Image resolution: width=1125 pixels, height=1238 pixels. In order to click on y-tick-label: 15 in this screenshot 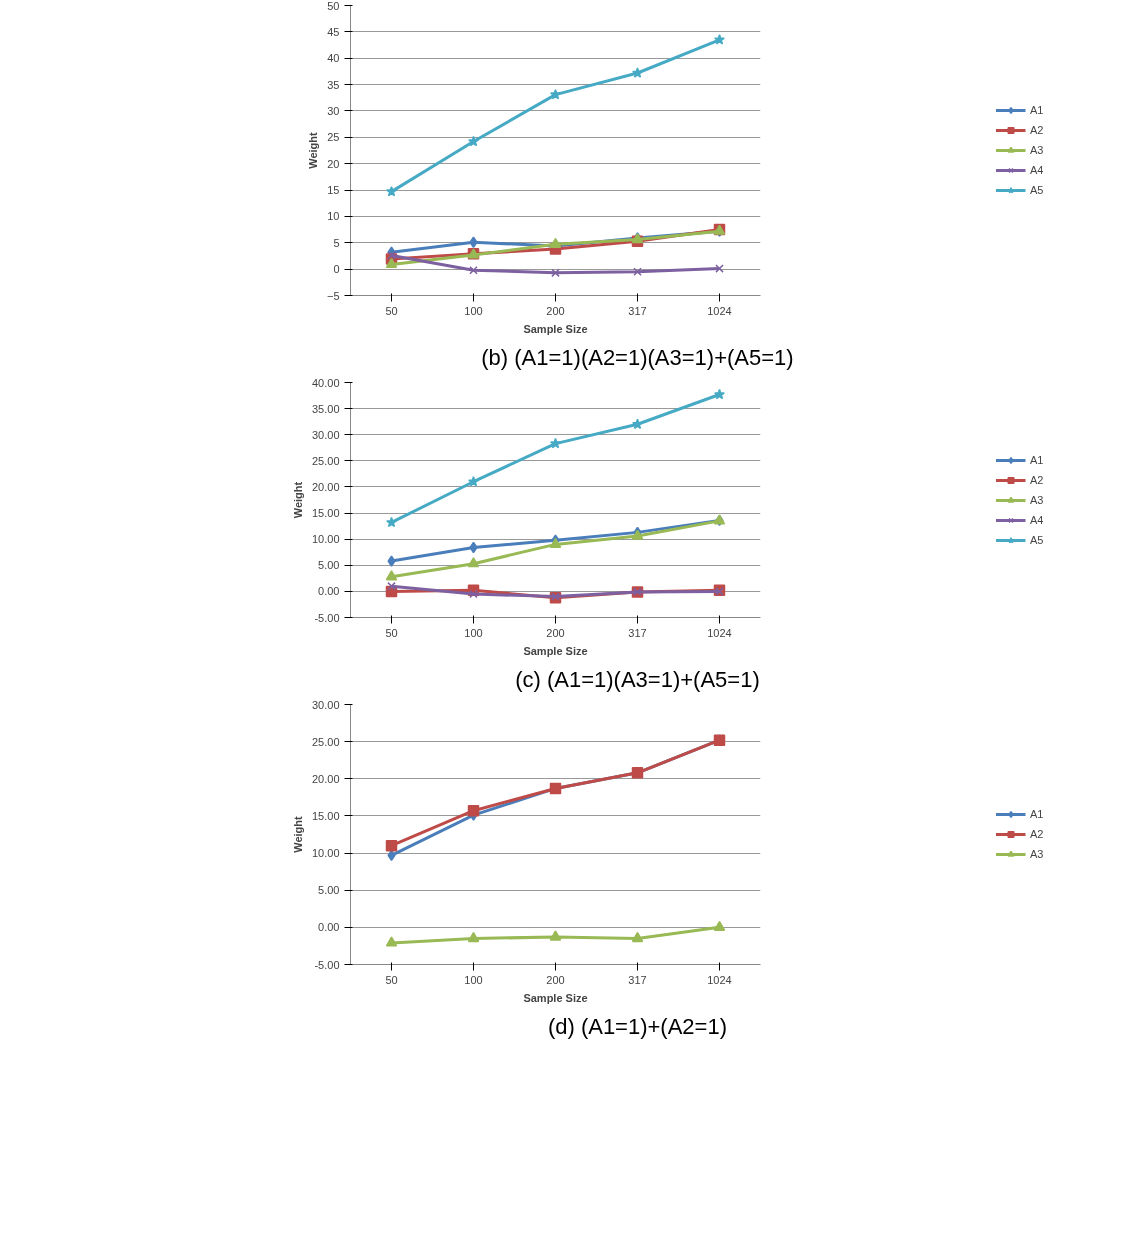, I will do `click(333, 190)`.